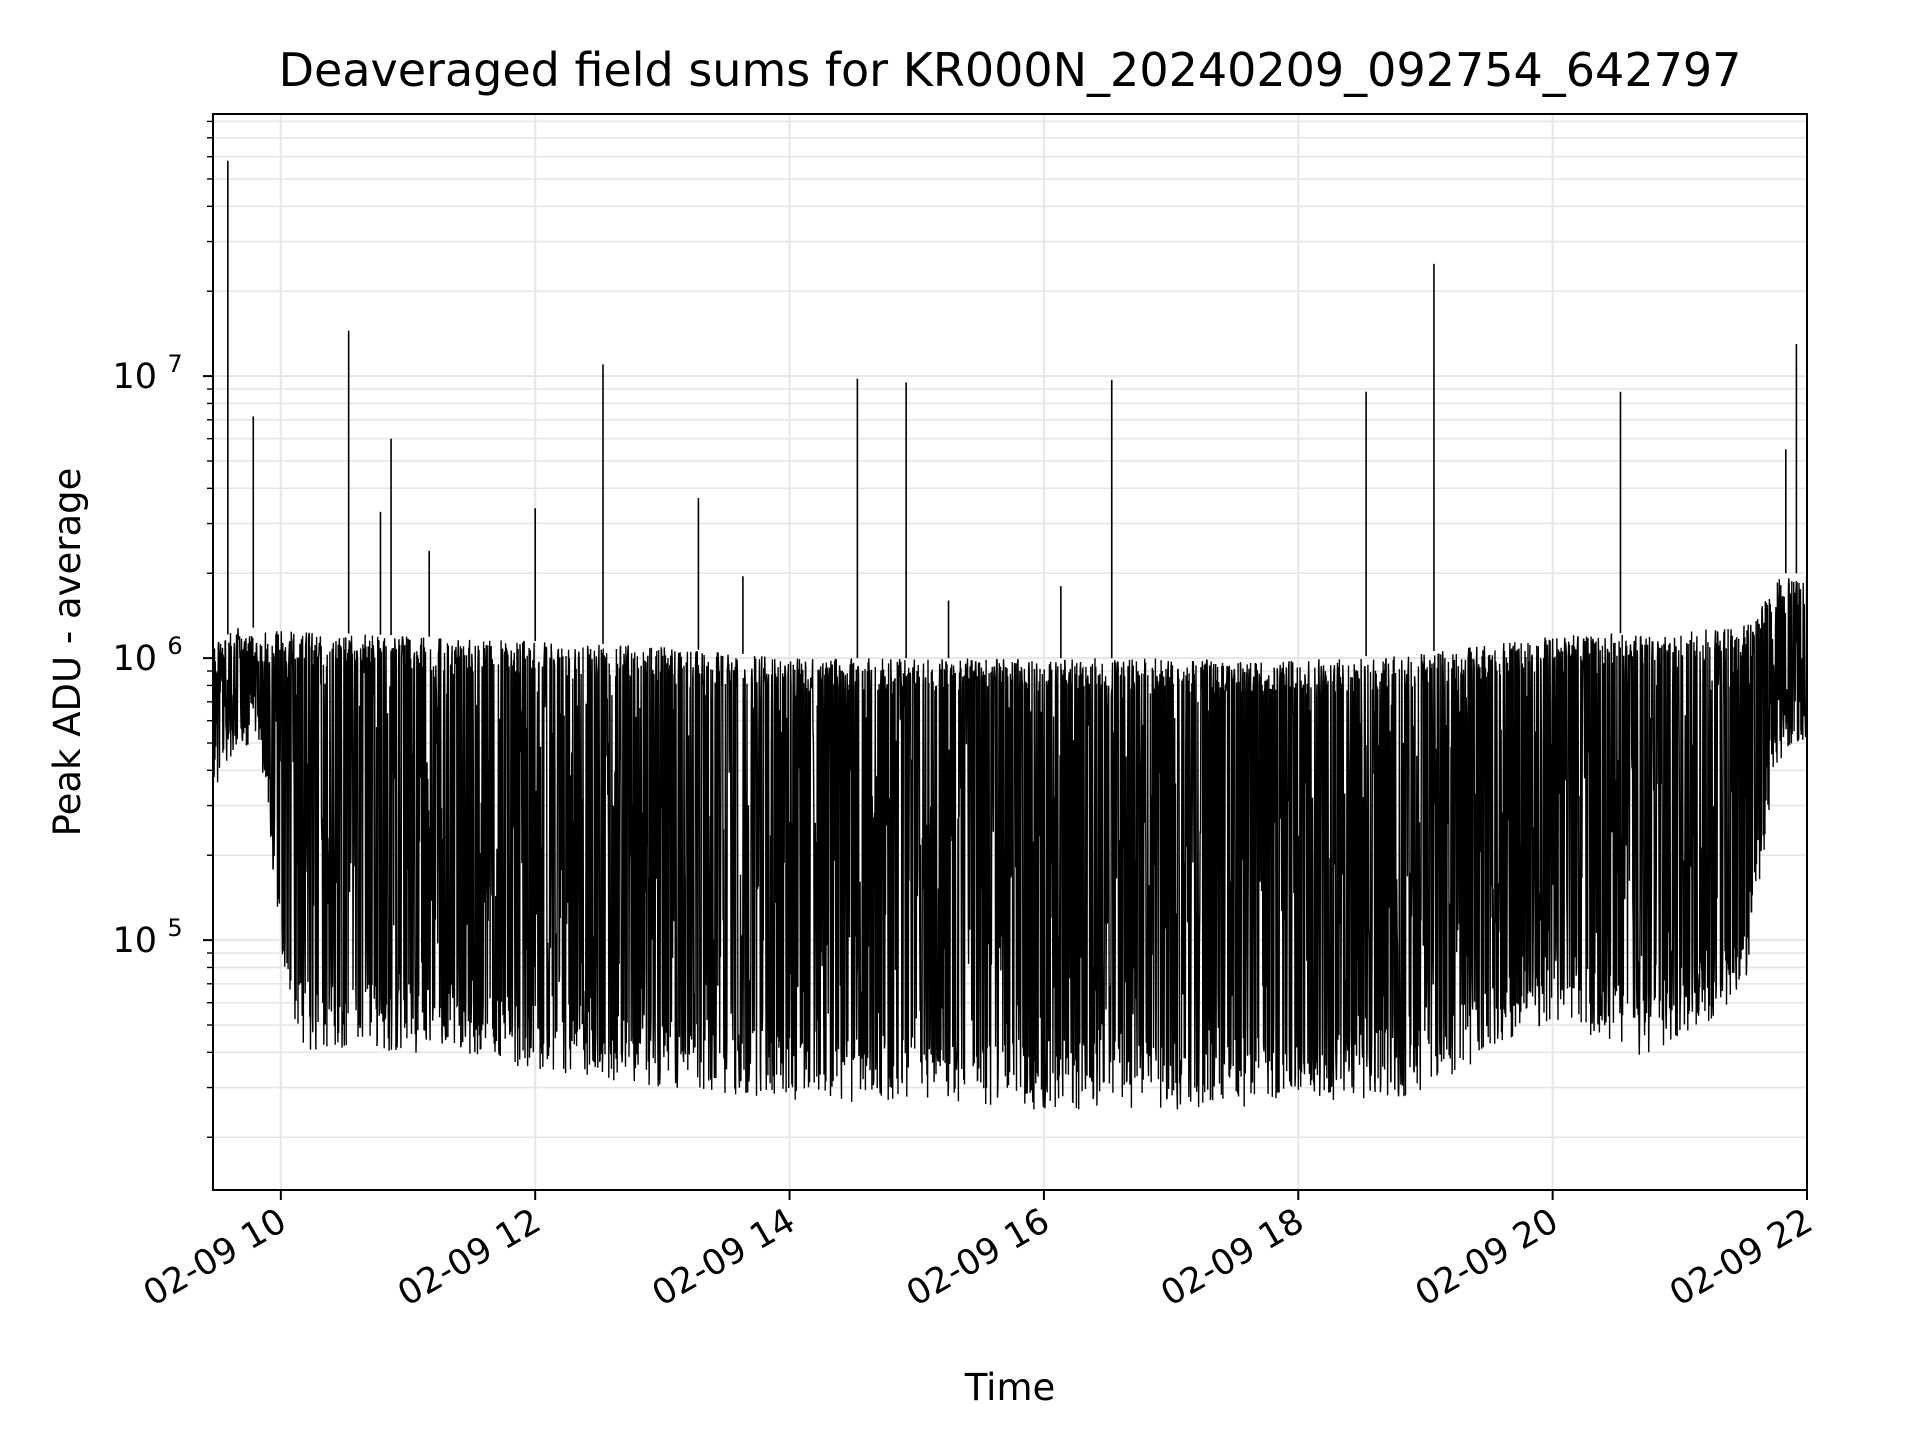  What do you see at coordinates (174, 364) in the screenshot?
I see `y-tick-exponent: 7` at bounding box center [174, 364].